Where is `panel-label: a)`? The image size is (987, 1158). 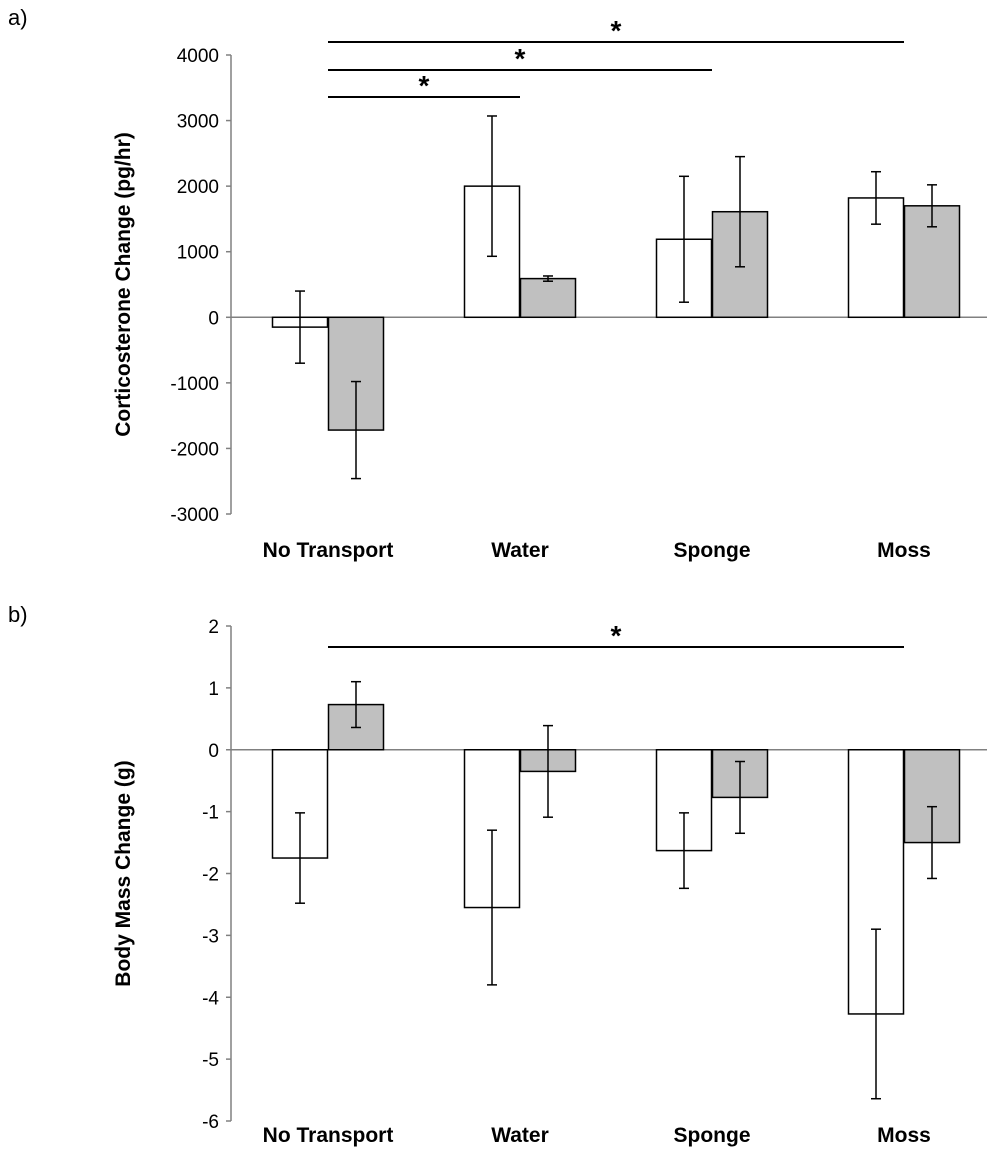 panel-label: a) is located at coordinates (18, 17).